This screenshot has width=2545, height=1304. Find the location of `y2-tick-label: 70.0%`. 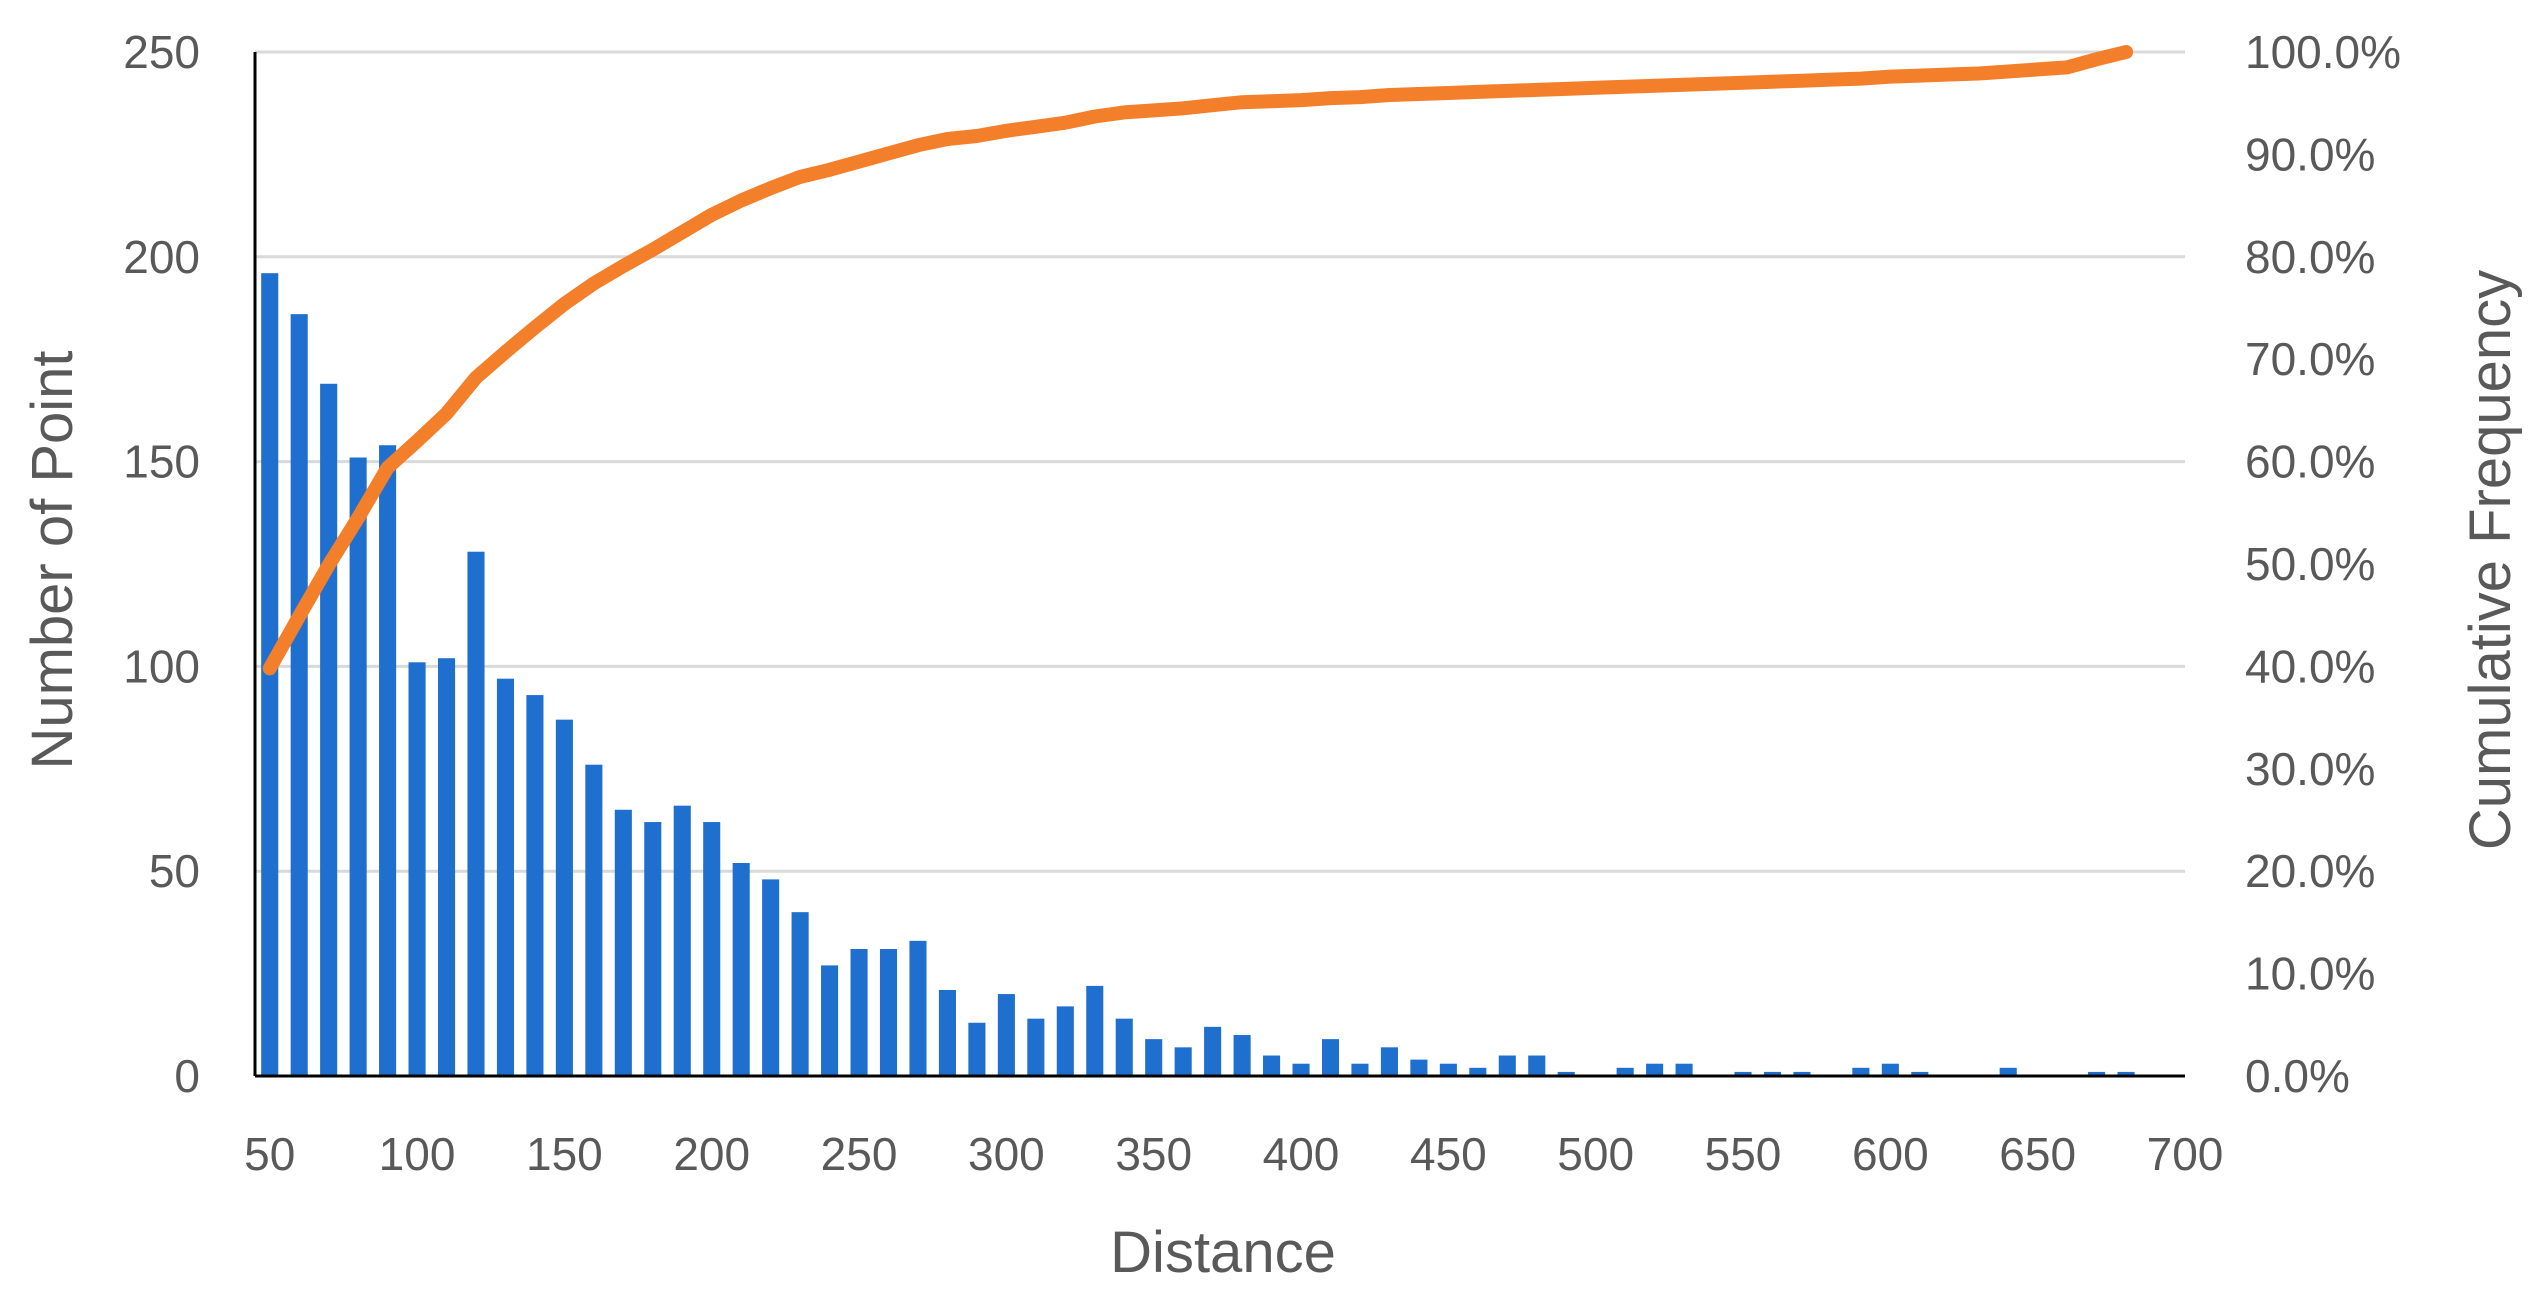

y2-tick-label: 70.0% is located at coordinates (2310, 359).